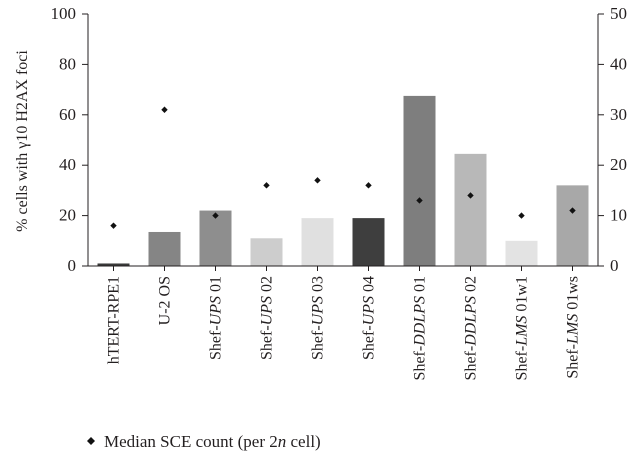 The image size is (643, 466). I want to click on left-tick-label: 60, so click(67, 114).